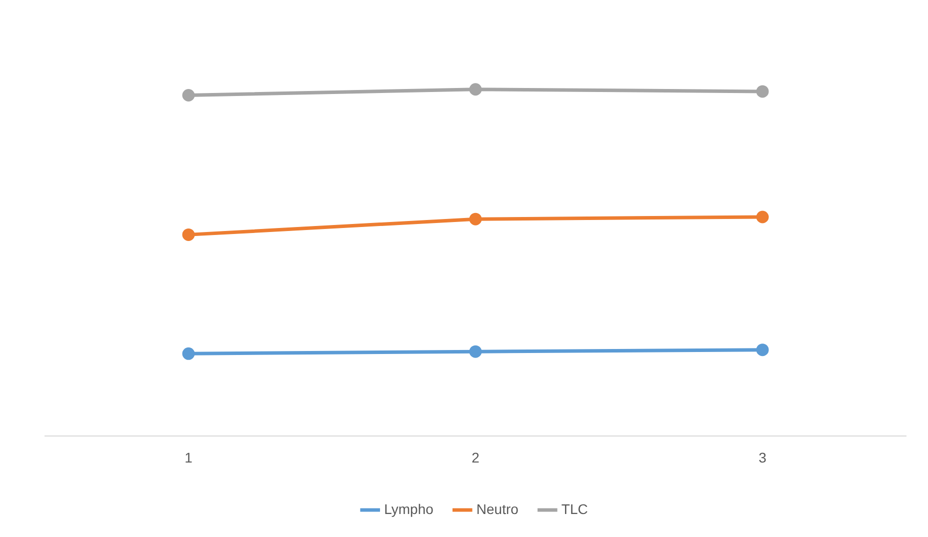  I want to click on legend-label: TLC, so click(574, 508).